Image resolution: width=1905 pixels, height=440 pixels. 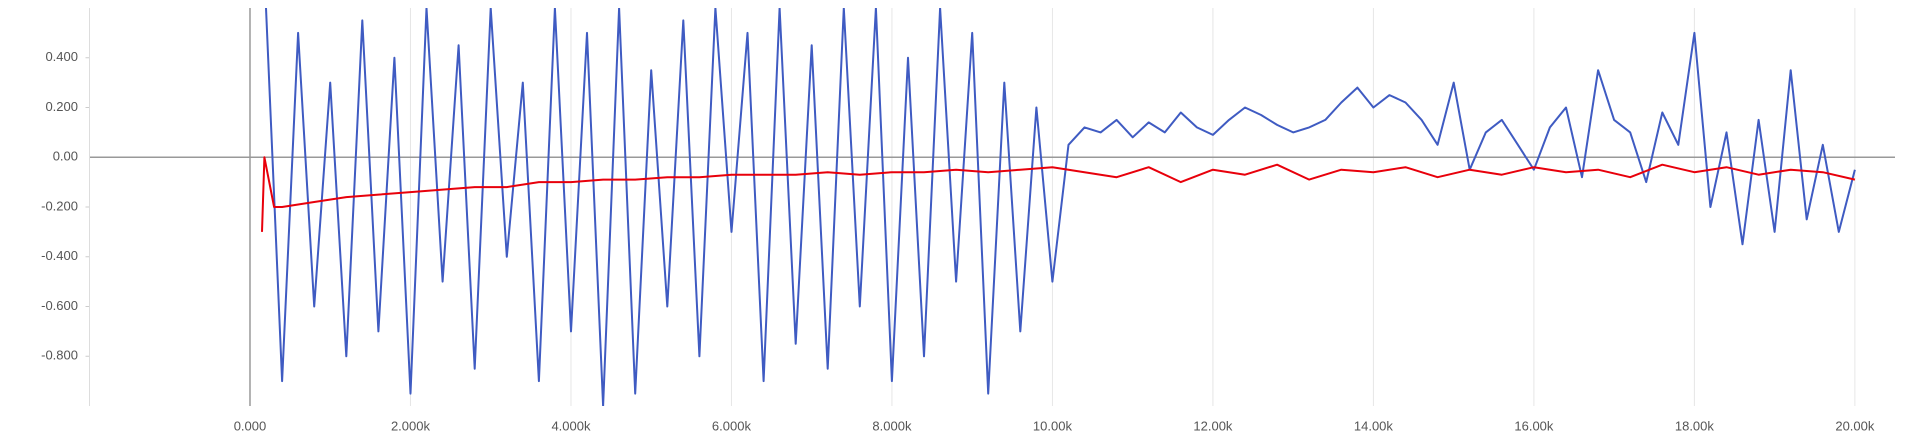 What do you see at coordinates (59, 205) in the screenshot?
I see `y-tick-label: -0.200` at bounding box center [59, 205].